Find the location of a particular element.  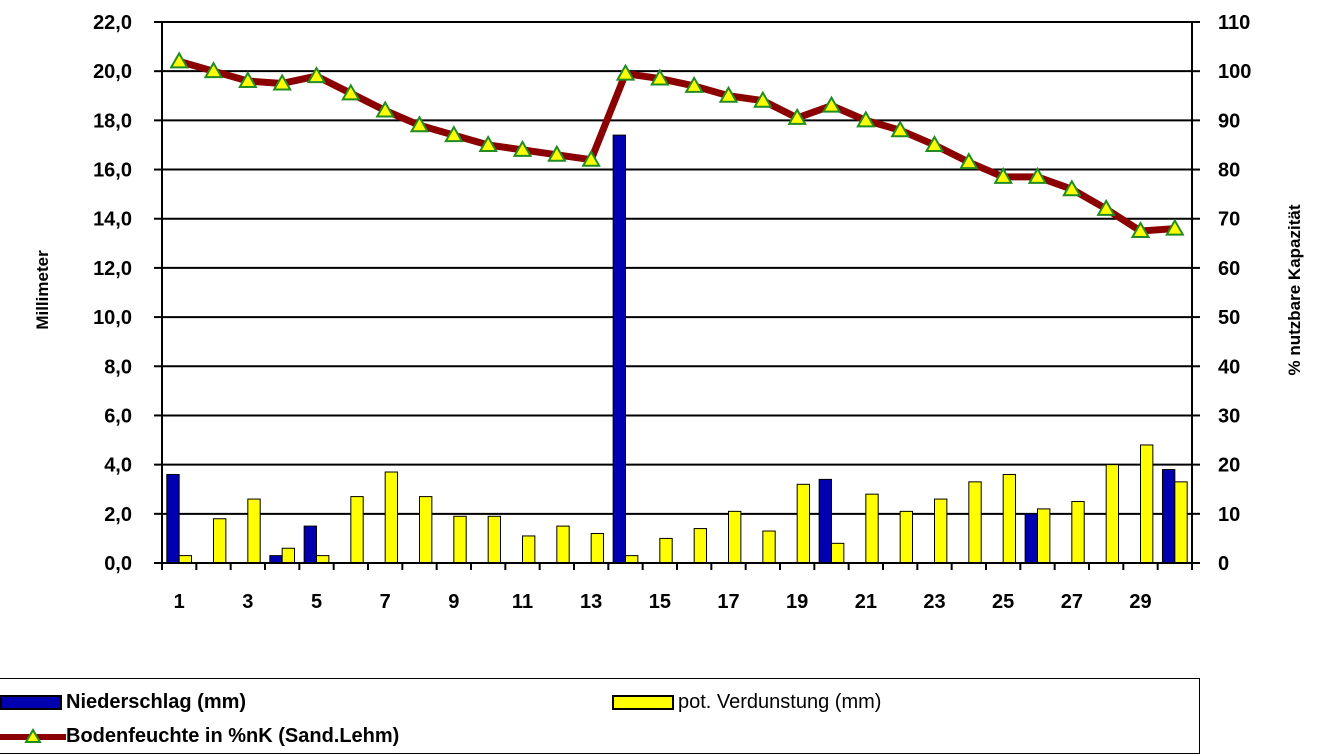

y-tick-label: 0,0 is located at coordinates (118, 564).